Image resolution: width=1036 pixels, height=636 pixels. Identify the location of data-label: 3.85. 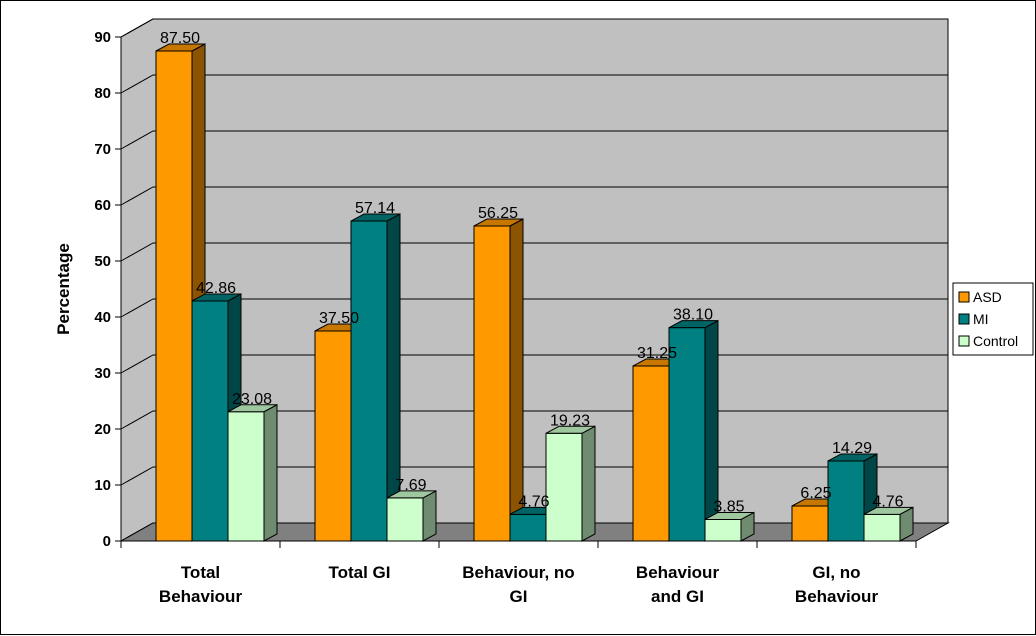
(728, 506).